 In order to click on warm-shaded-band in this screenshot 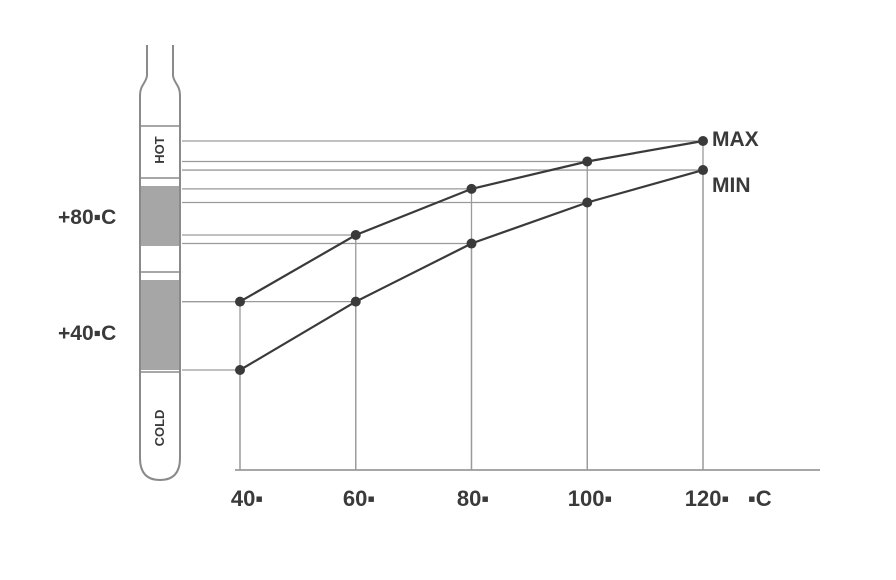, I will do `click(160, 215)`.